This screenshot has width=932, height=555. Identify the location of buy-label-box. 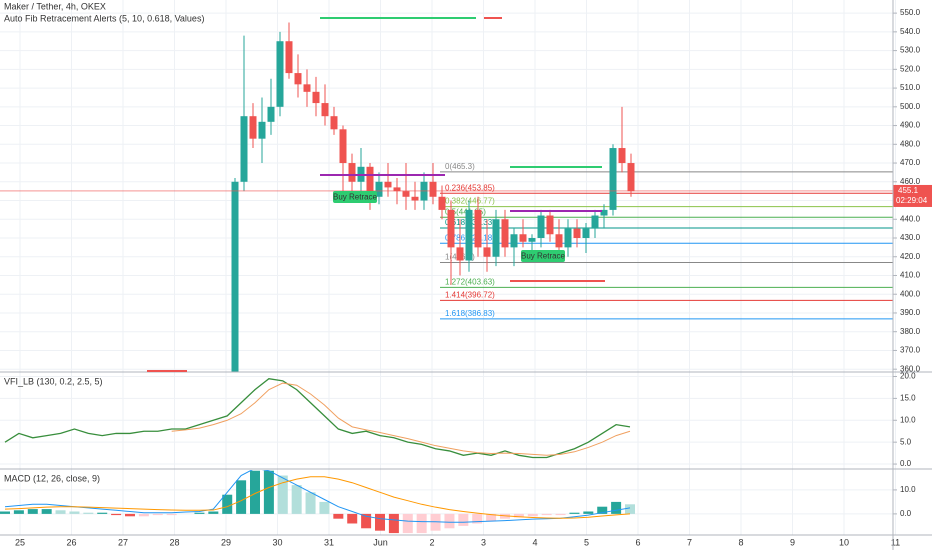
(355, 197).